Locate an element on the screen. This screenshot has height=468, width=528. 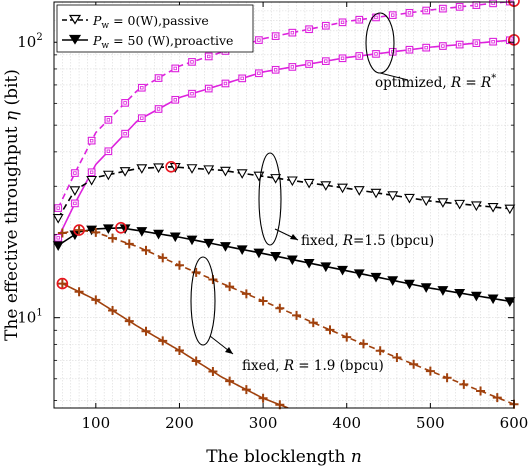
legend-passive-var: P is located at coordinates (97, 20).